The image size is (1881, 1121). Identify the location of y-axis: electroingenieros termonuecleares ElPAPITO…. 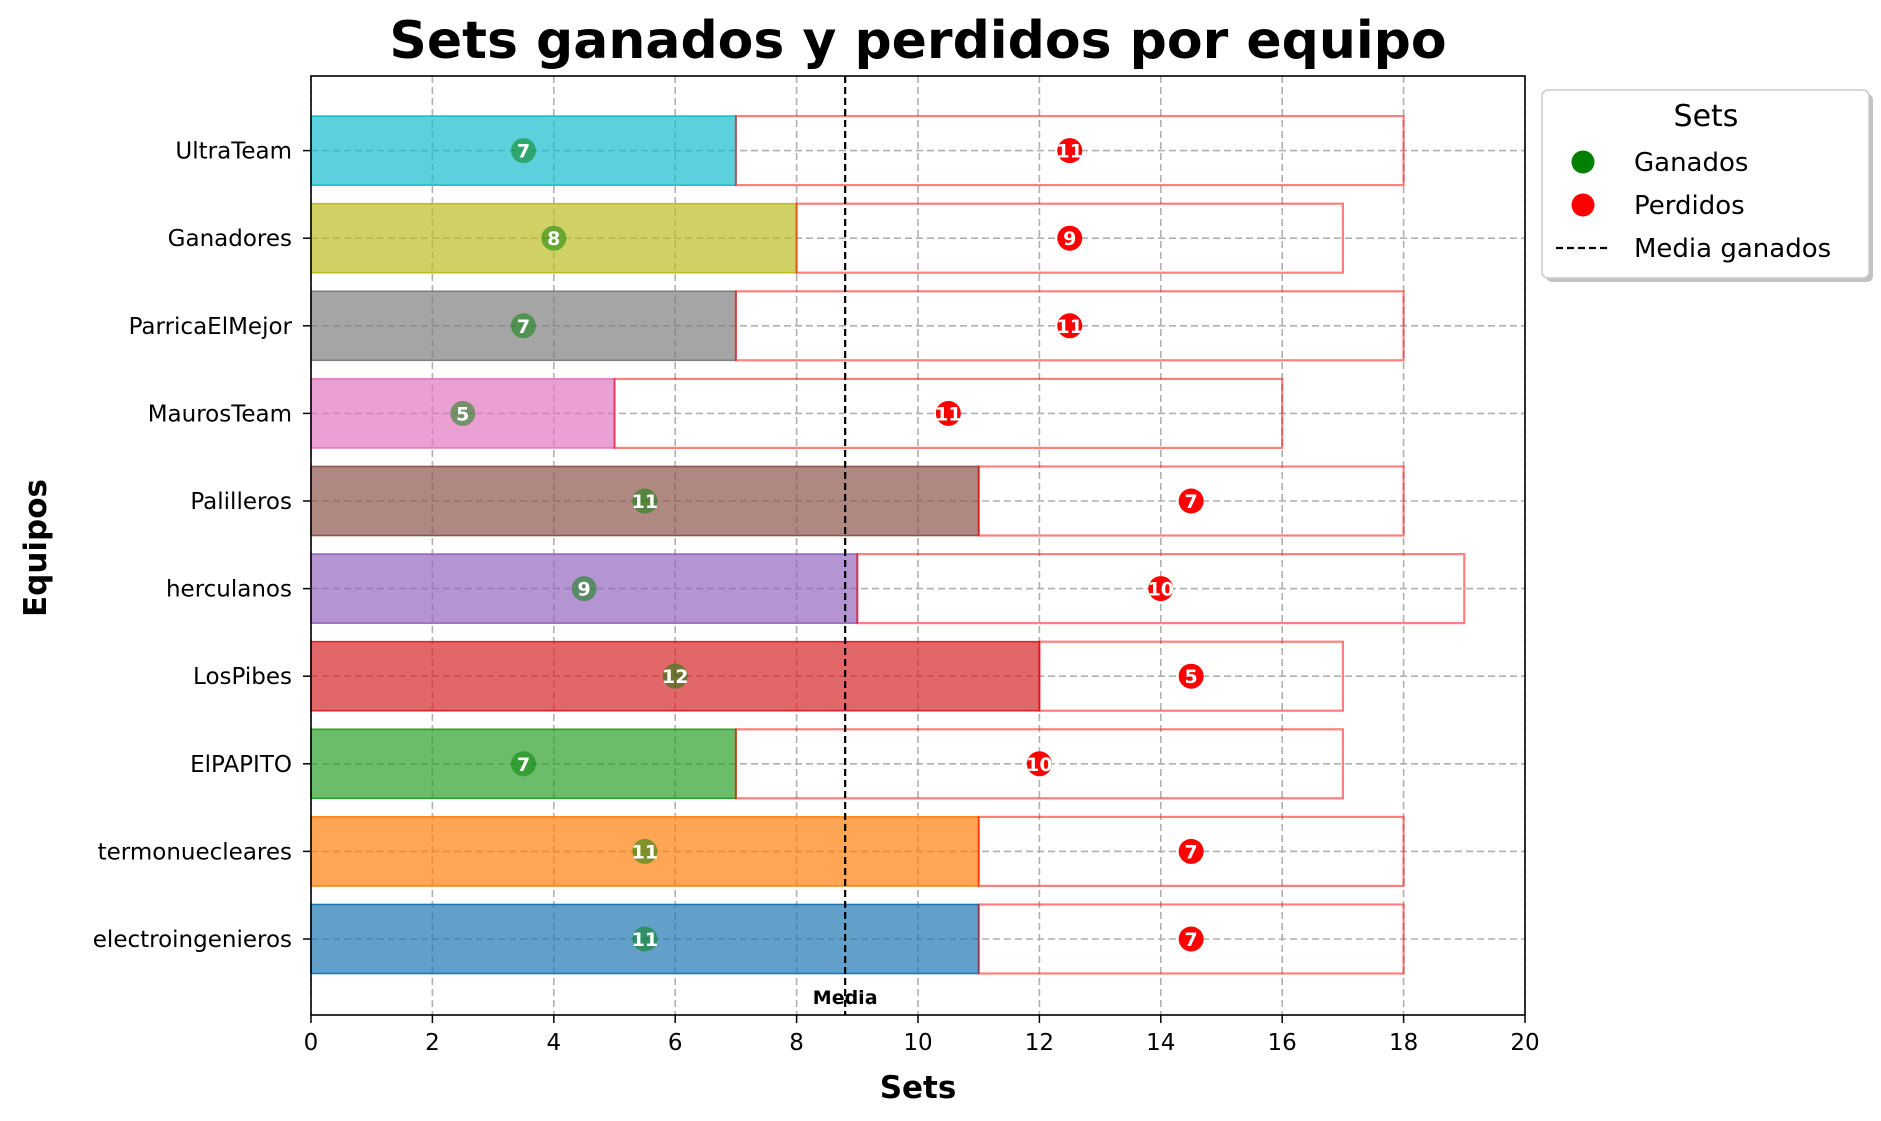
(202, 546).